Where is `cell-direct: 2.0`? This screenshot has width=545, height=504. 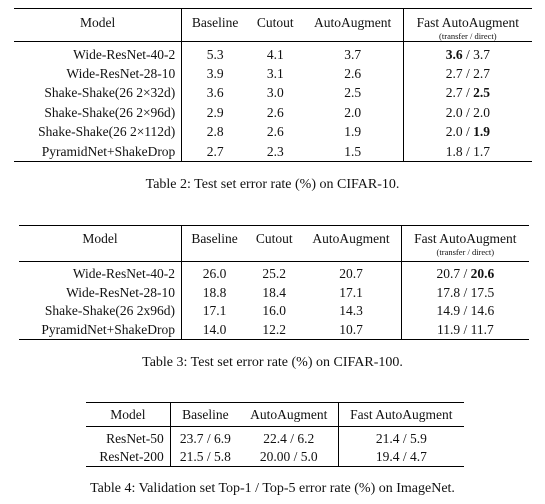
cell-direct: 2.0 is located at coordinates (481, 112).